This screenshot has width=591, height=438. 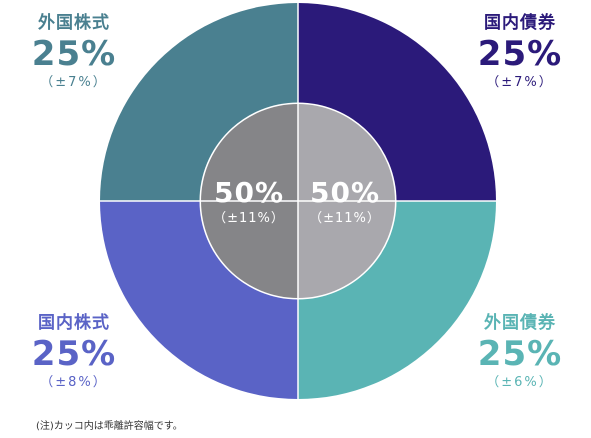 What do you see at coordinates (74, 323) in the screenshot?
I see `label-name: 国内株式` at bounding box center [74, 323].